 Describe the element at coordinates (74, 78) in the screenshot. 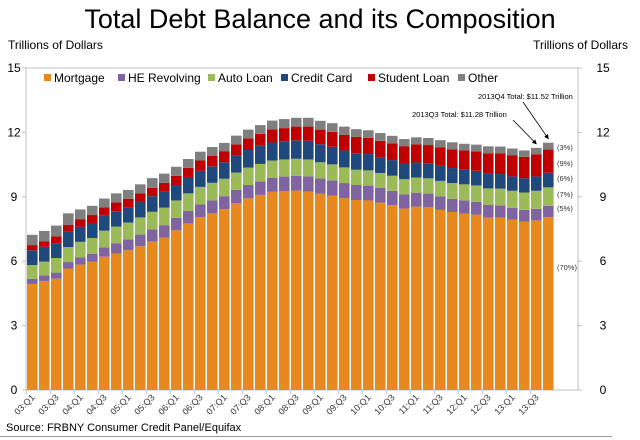

I see `legend-item-mortgage: Mortgage` at that location.